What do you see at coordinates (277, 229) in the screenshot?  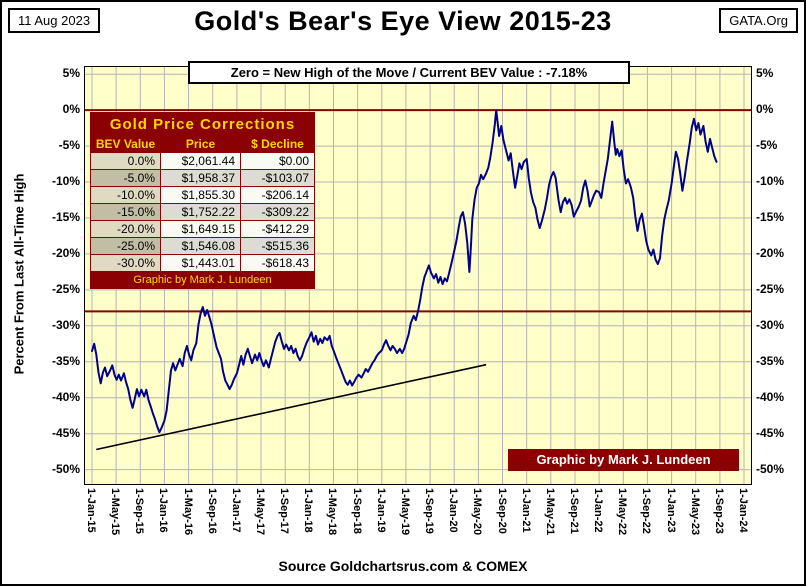 I see `table-cell: -$412.29` at bounding box center [277, 229].